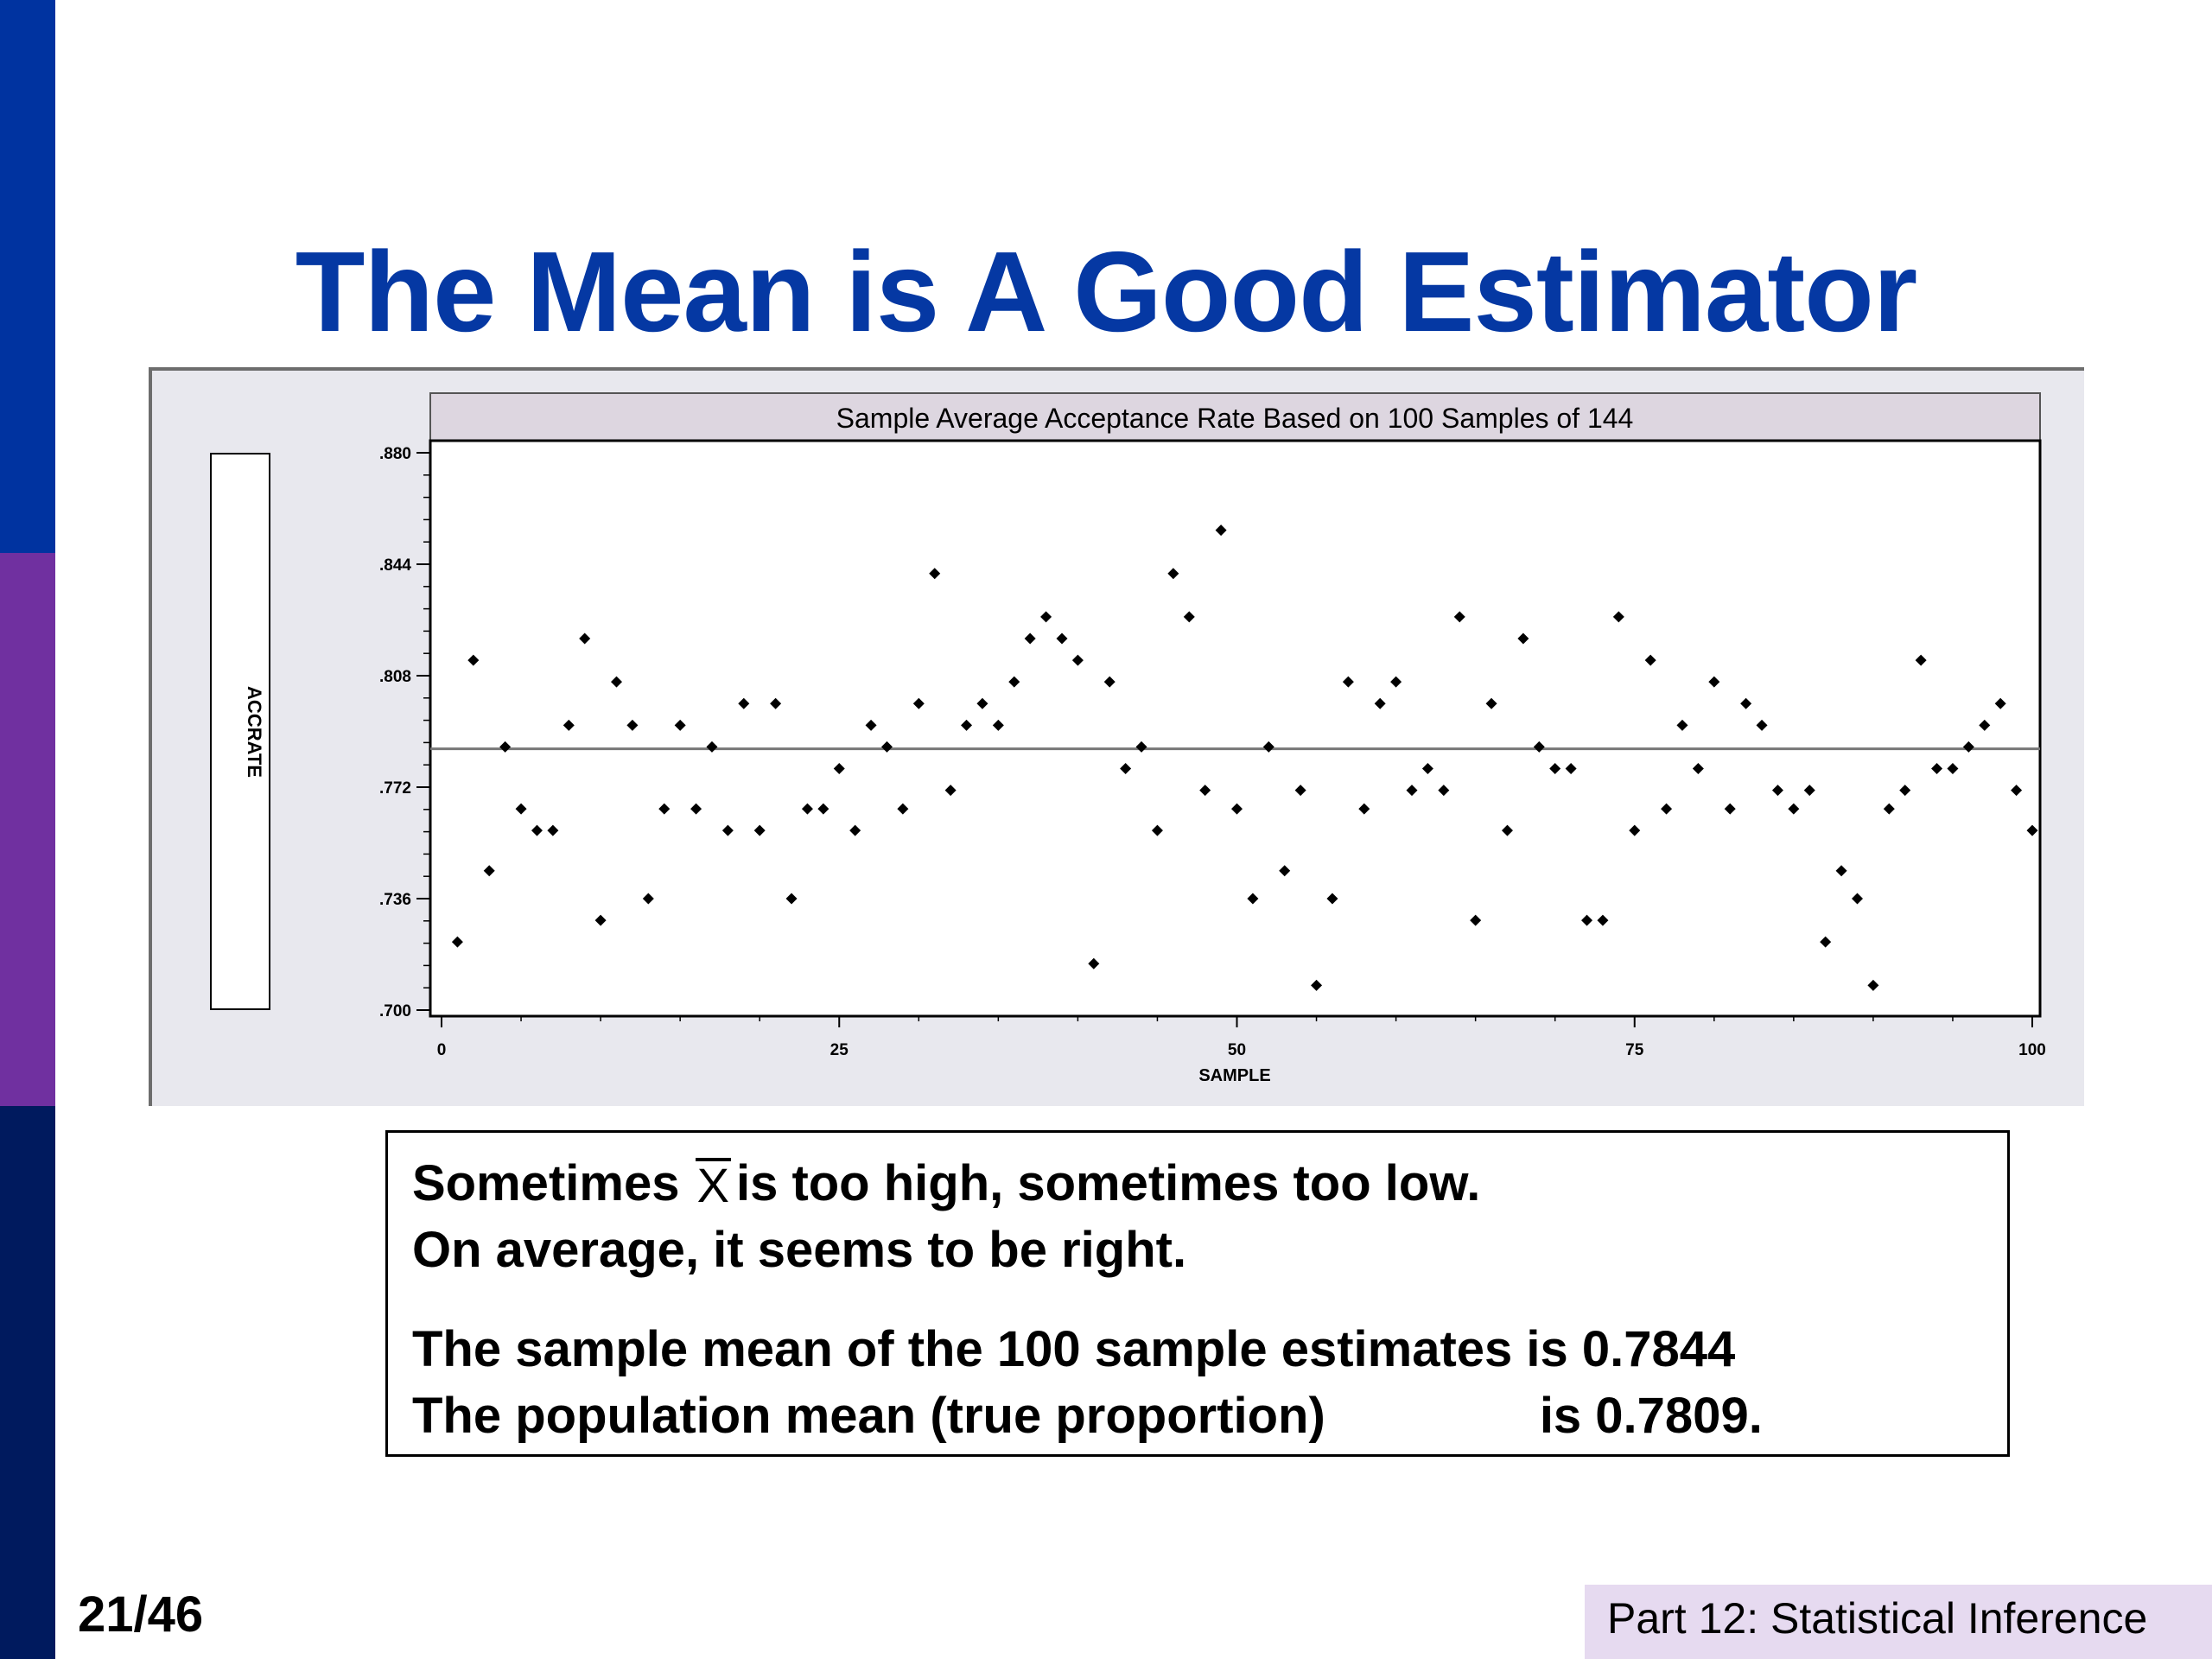  I want to click on y-tick-label: .844, so click(395, 565).